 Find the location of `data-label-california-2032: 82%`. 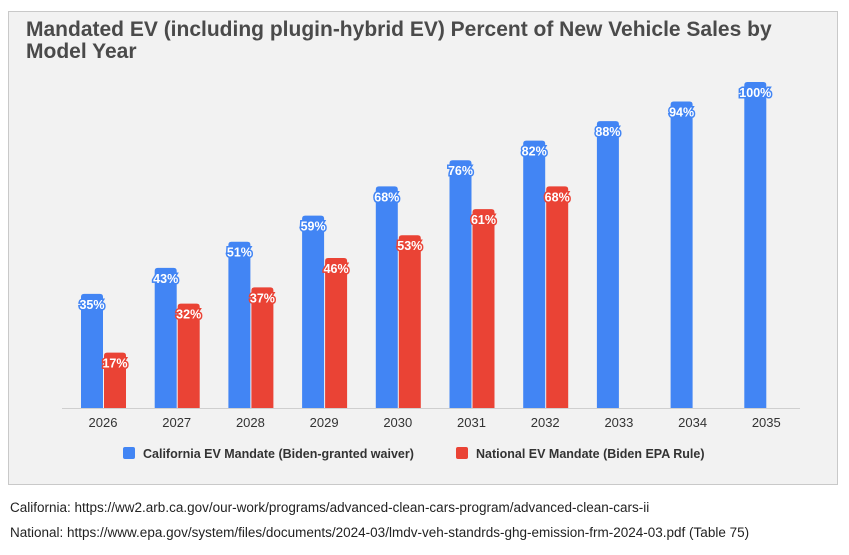

data-label-california-2032: 82% is located at coordinates (534, 152).